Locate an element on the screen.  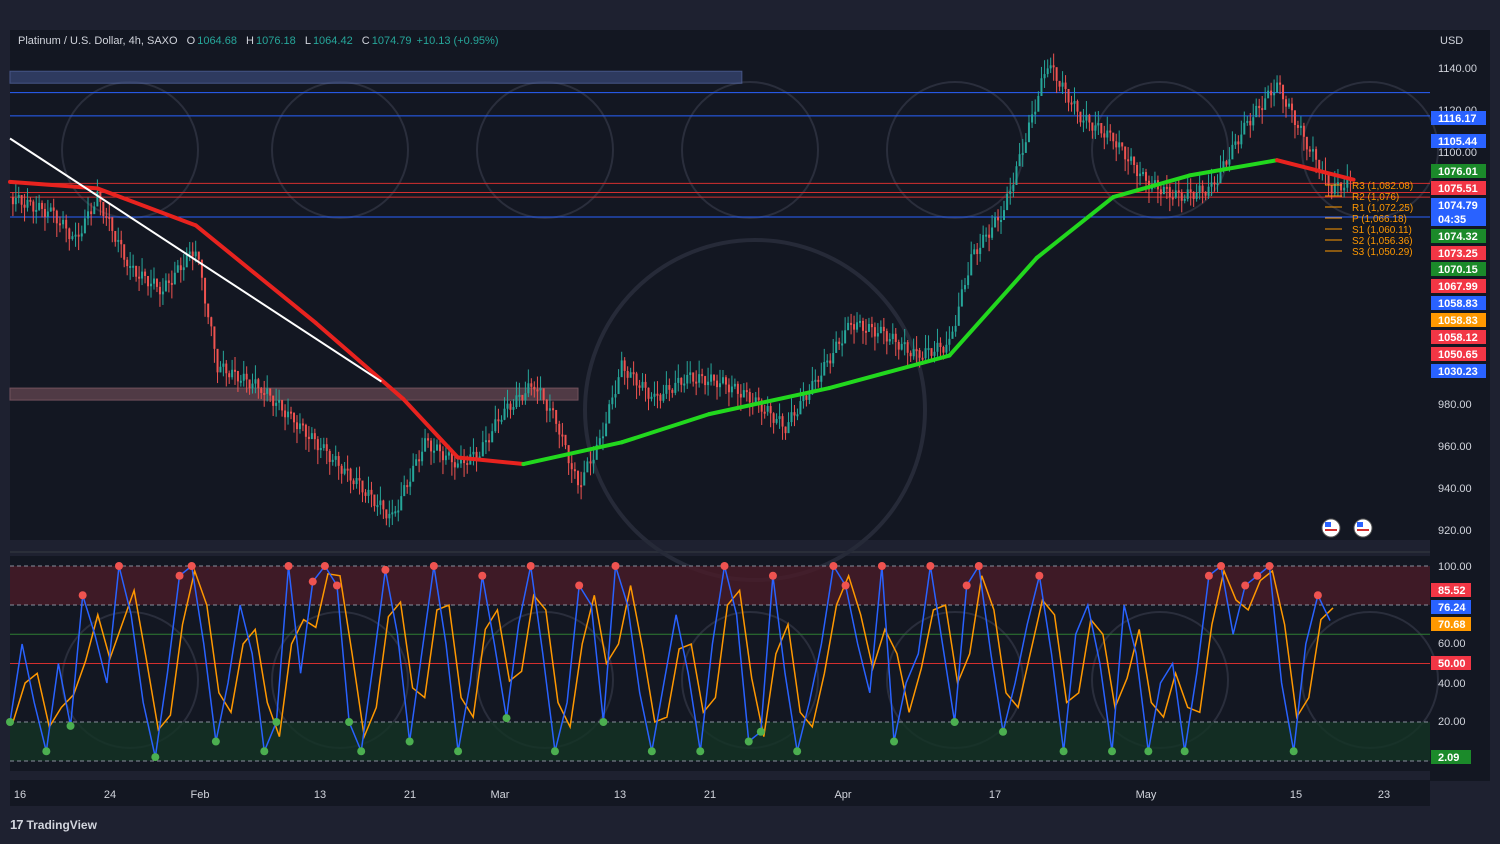
x-tick-label: 15 is located at coordinates (1296, 795).